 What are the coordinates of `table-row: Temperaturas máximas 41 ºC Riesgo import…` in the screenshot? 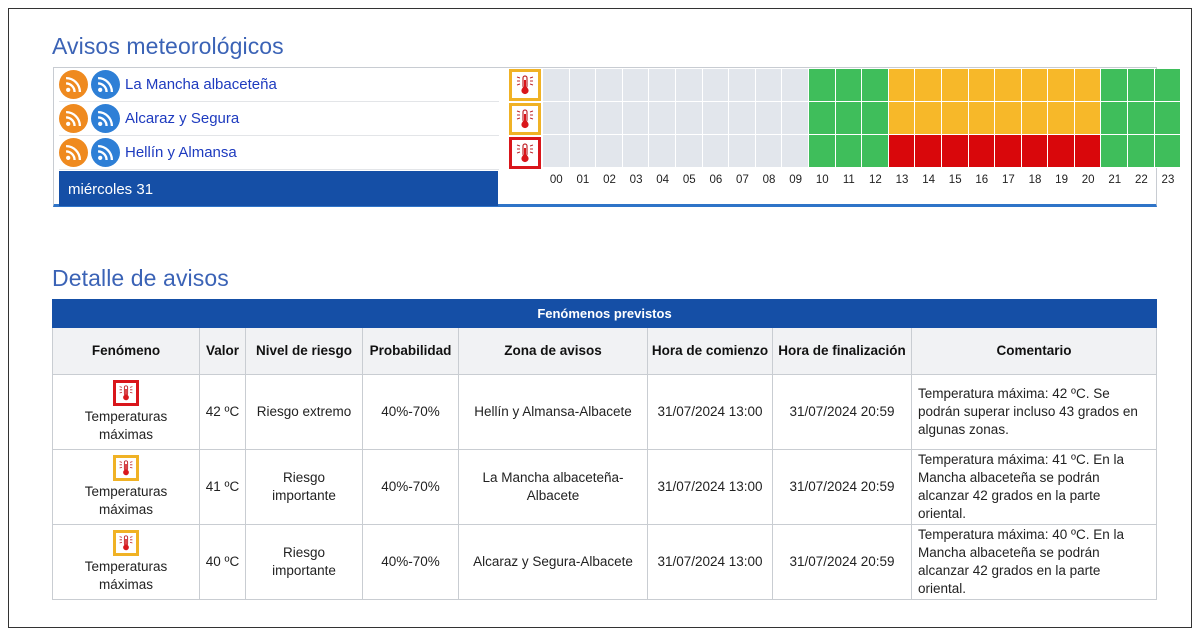 It's located at (604, 487).